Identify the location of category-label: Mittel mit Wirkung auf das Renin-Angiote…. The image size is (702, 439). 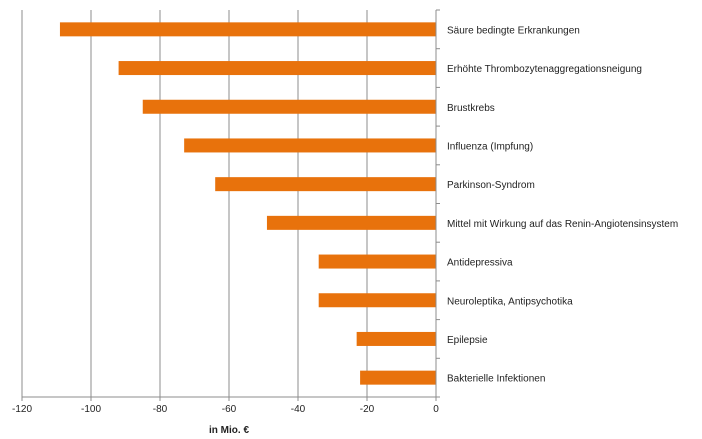
(562, 224).